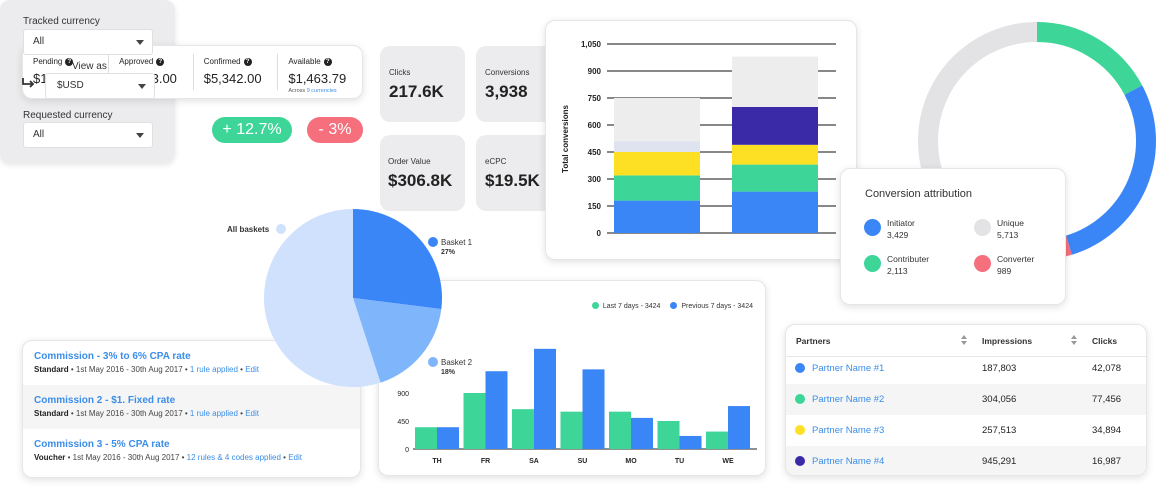 The height and width of the screenshot is (500, 1169). I want to click on partner-name: Partner Name #2, so click(848, 399).